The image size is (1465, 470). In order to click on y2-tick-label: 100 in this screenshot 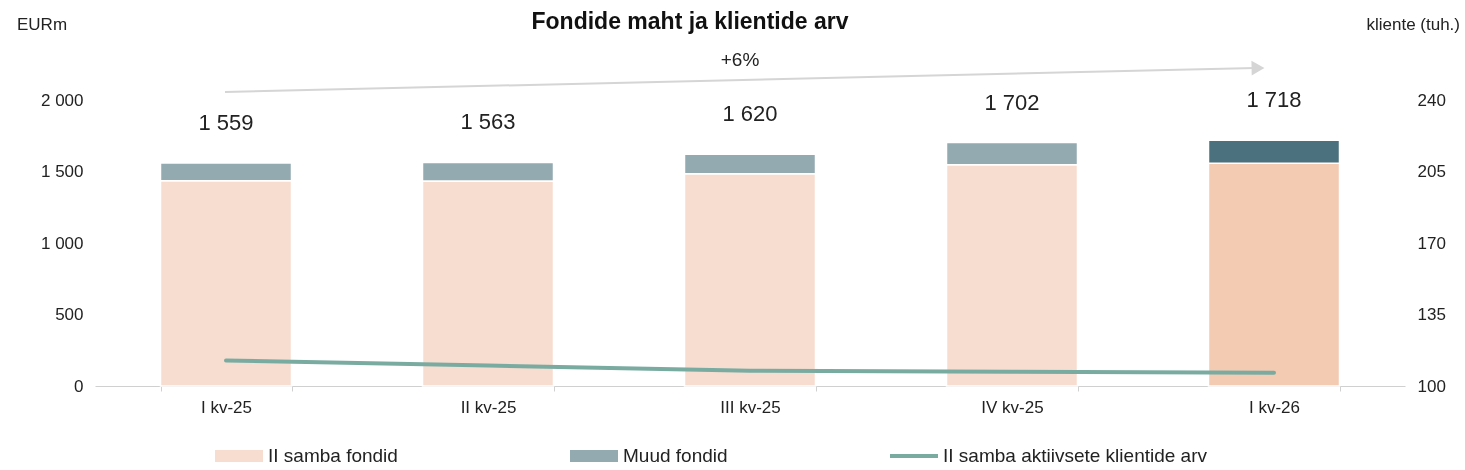, I will do `click(1431, 386)`.